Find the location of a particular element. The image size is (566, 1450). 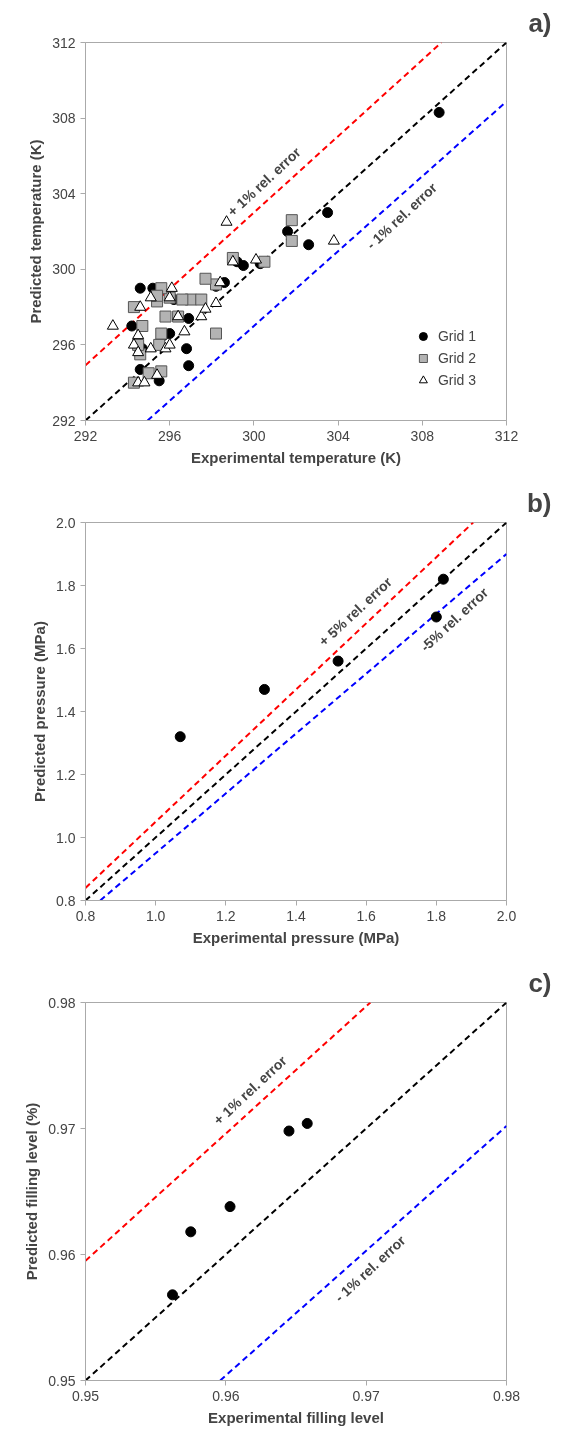

y-tick-label: 0.97 is located at coordinates (62, 1128).